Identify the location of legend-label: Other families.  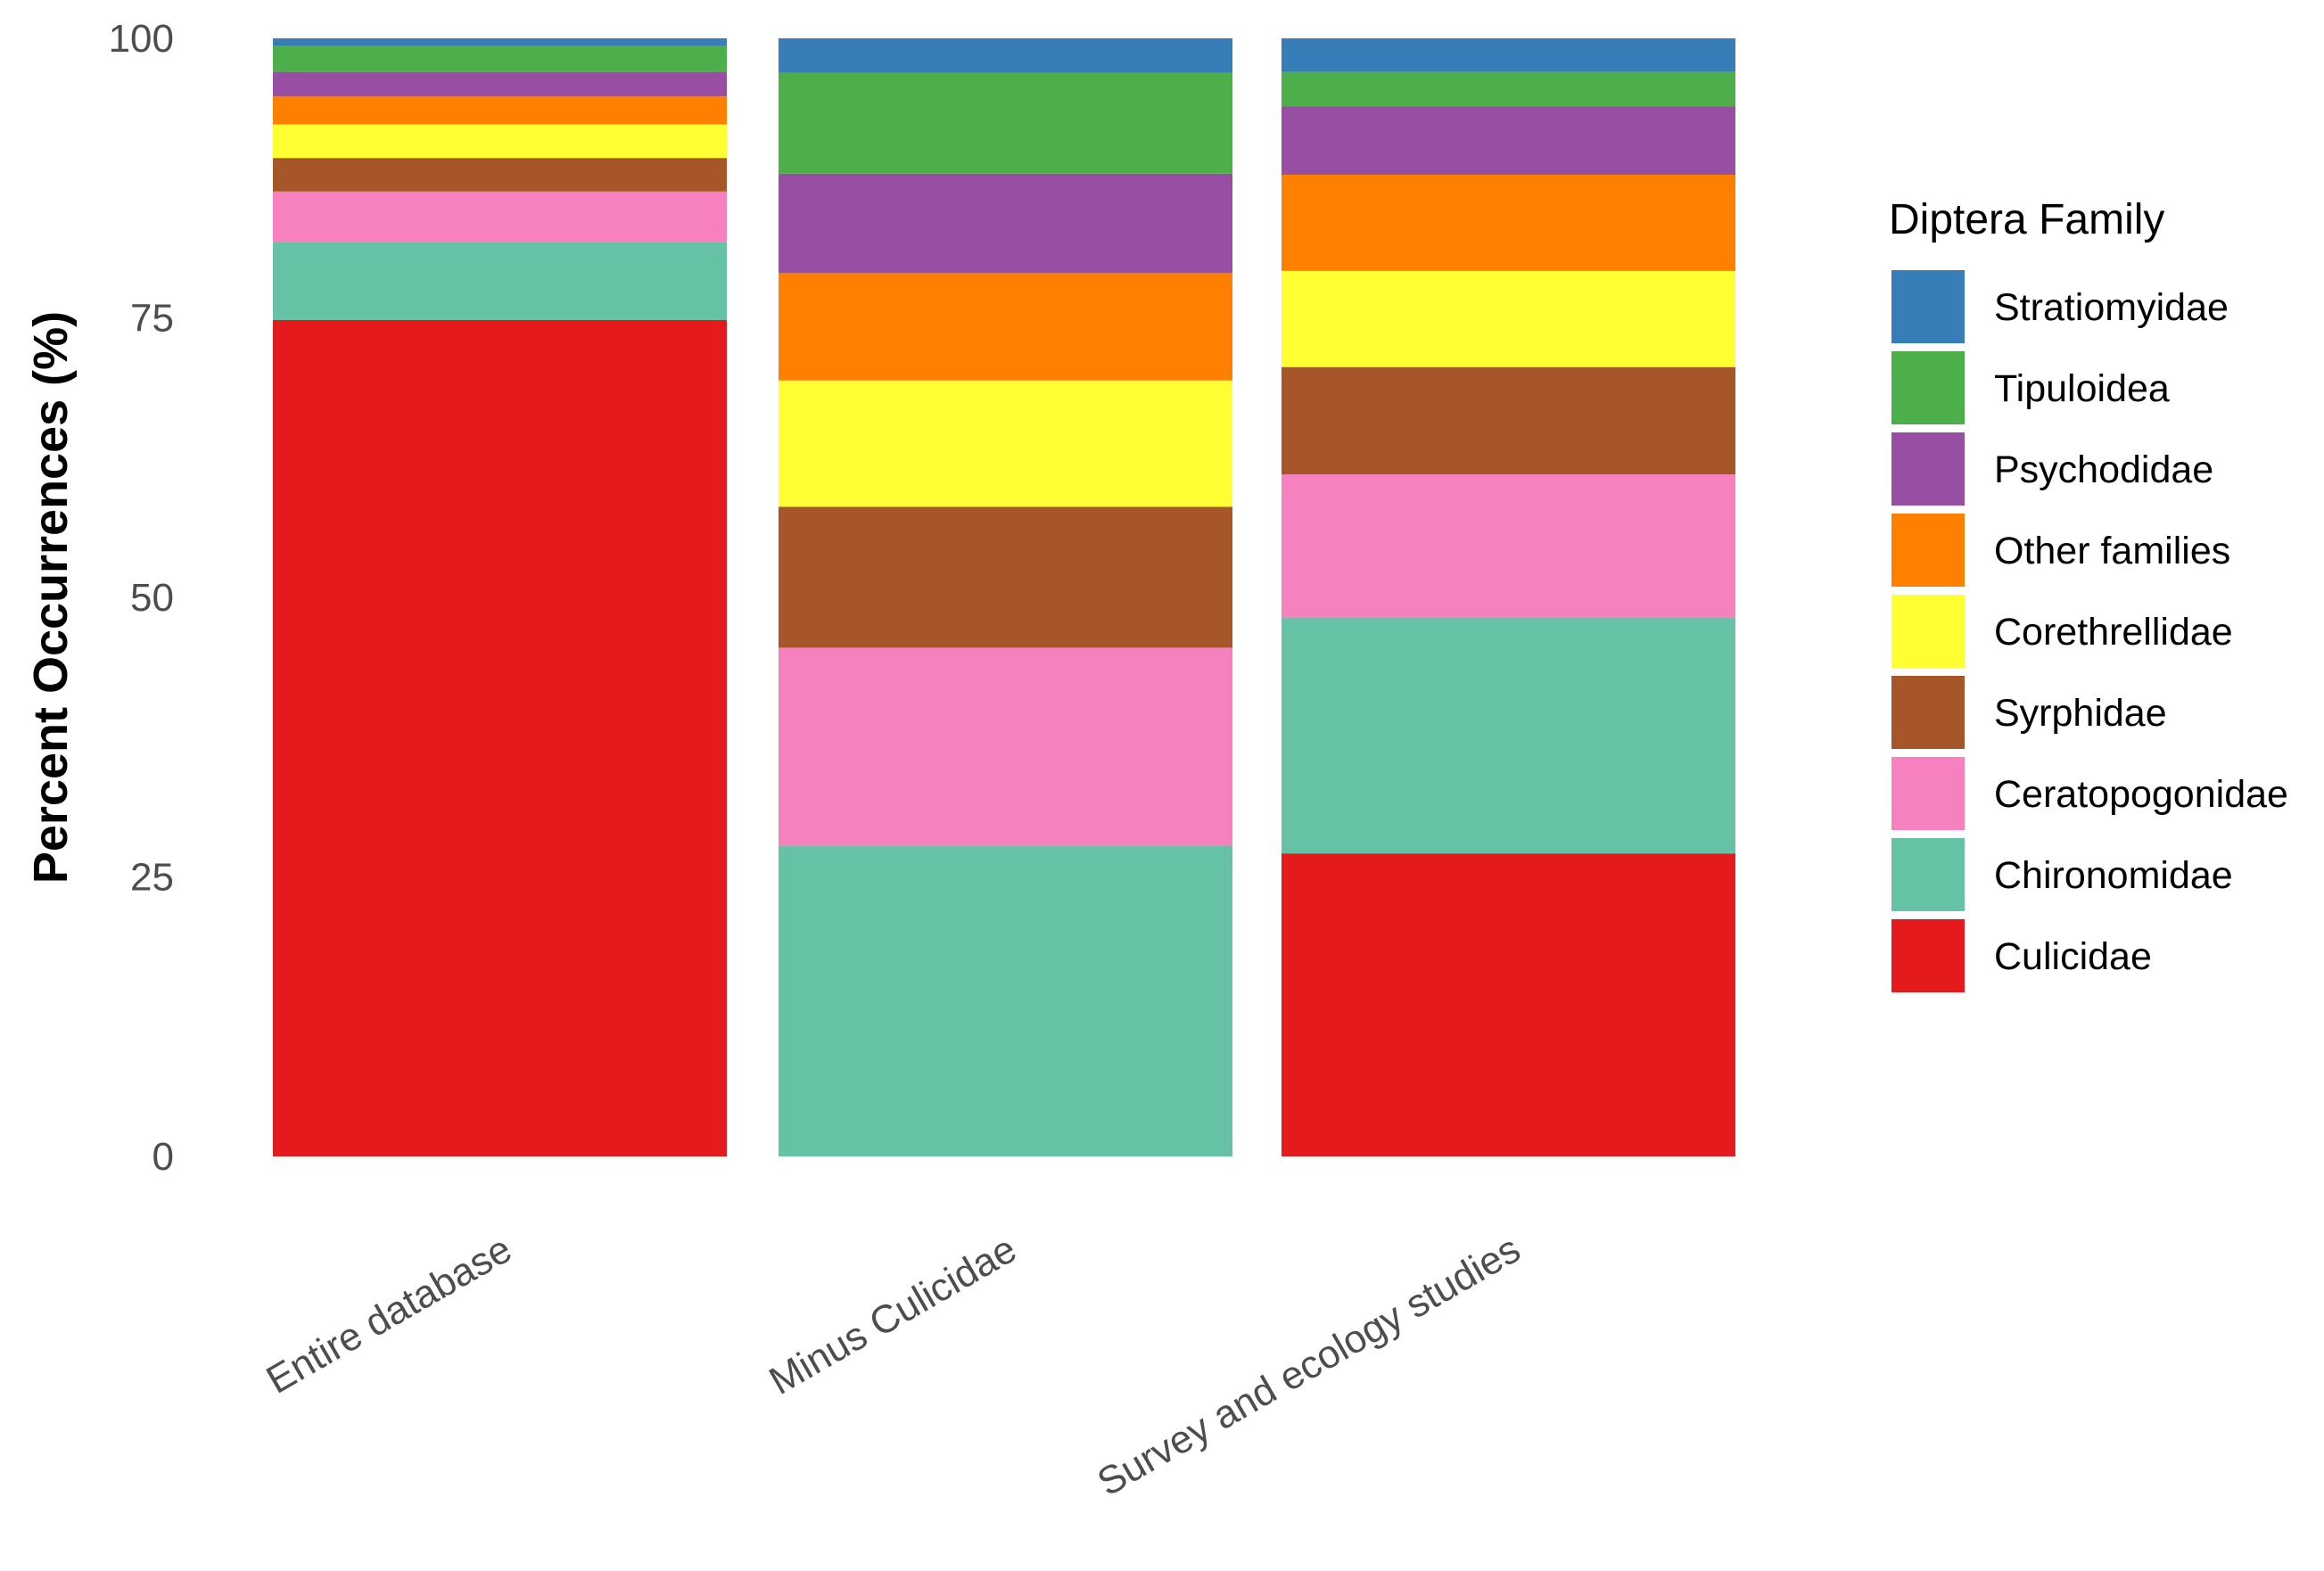
(2112, 551).